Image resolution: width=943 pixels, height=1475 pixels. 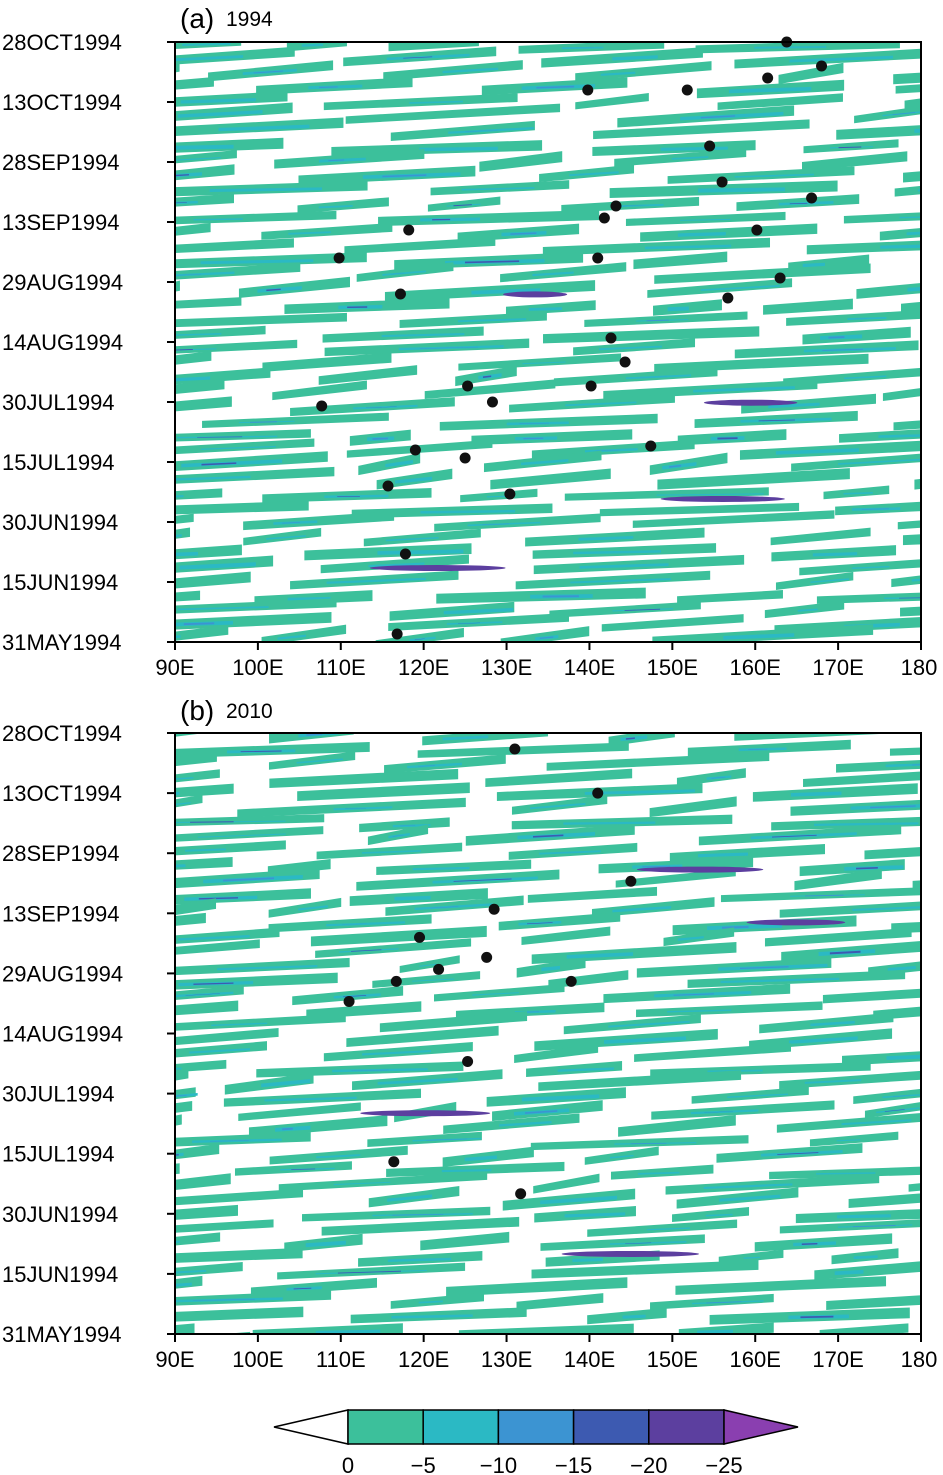 I want to click on colorbar-segment, so click(x=385, y=1427).